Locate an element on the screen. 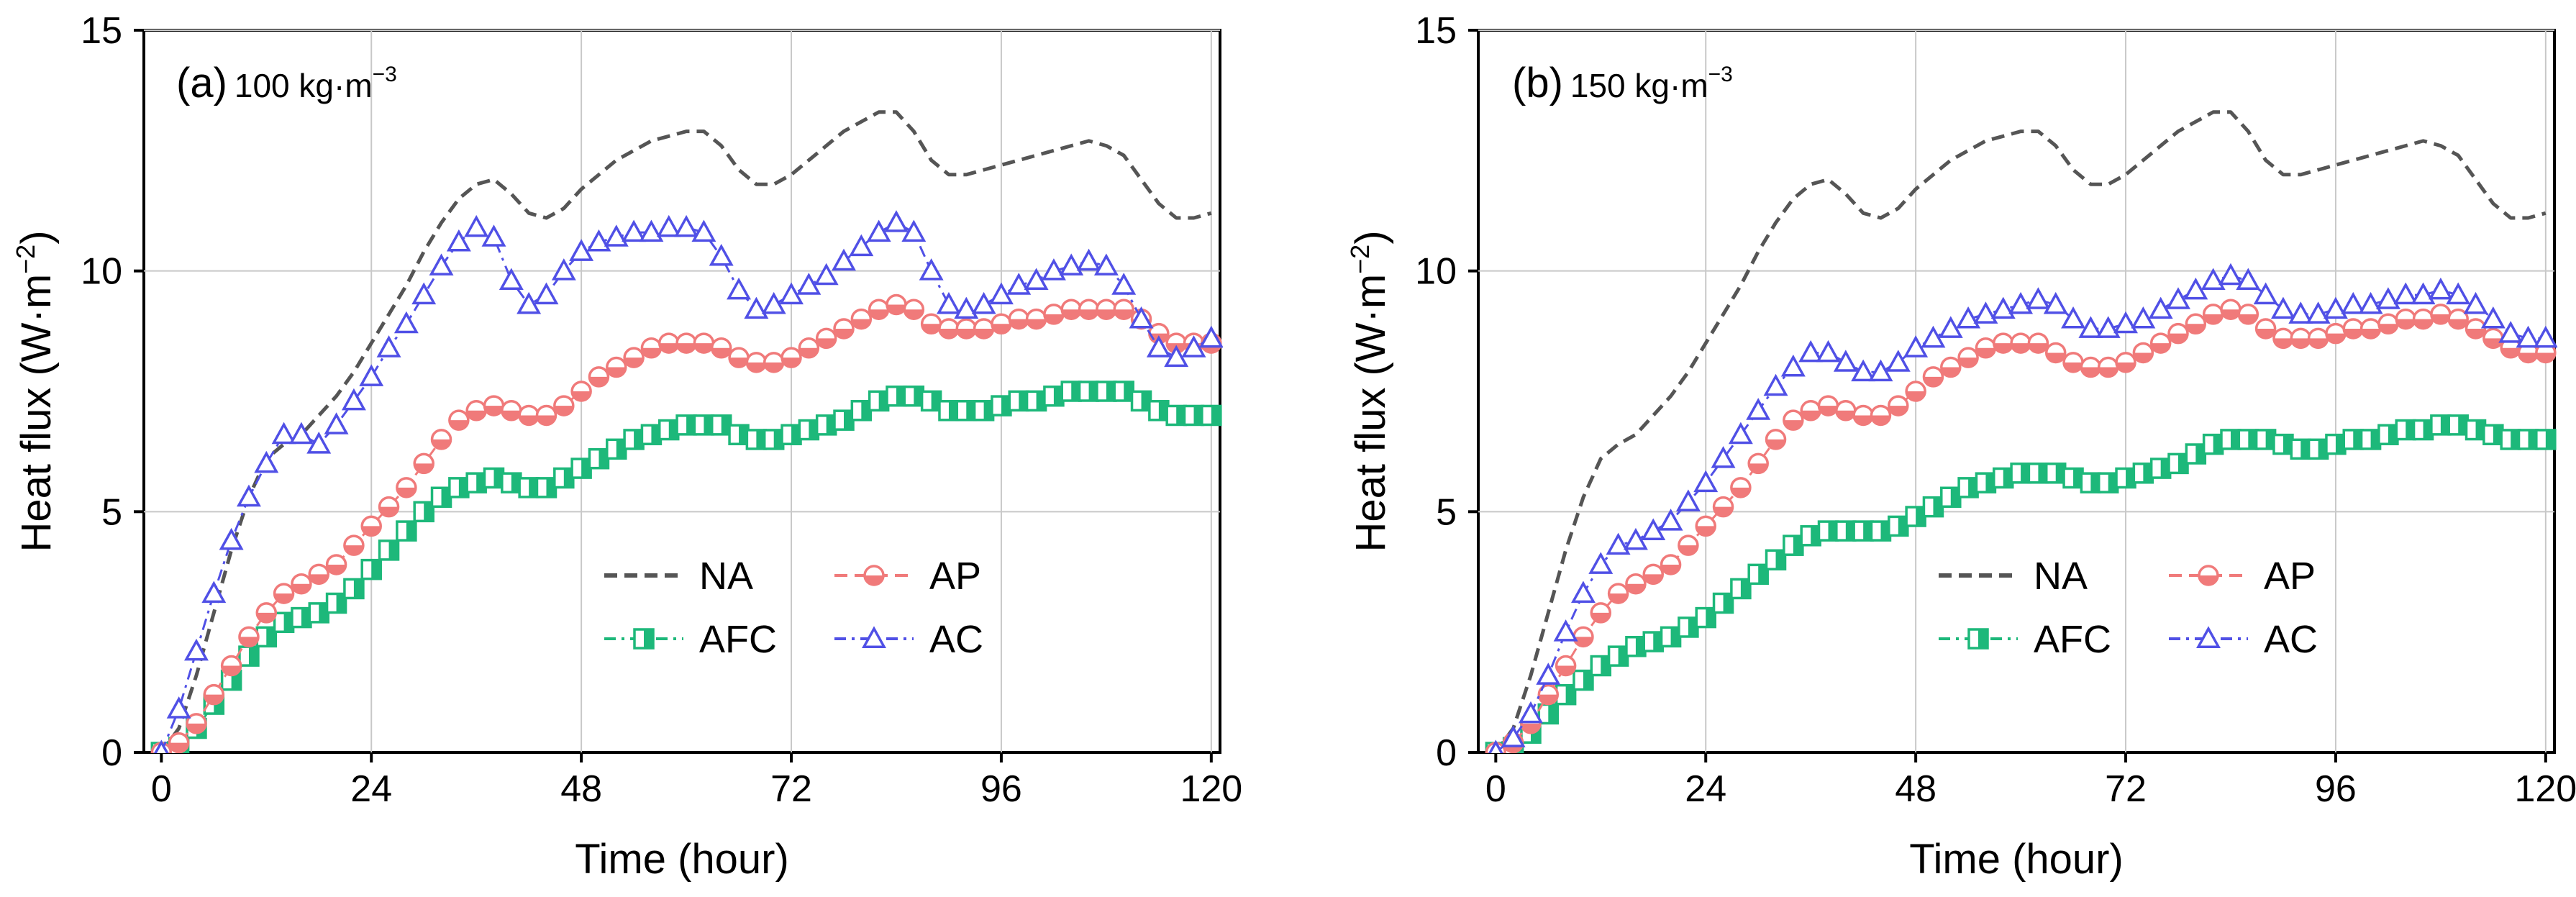  y-tick-label-a-5: 5 is located at coordinates (112, 512).